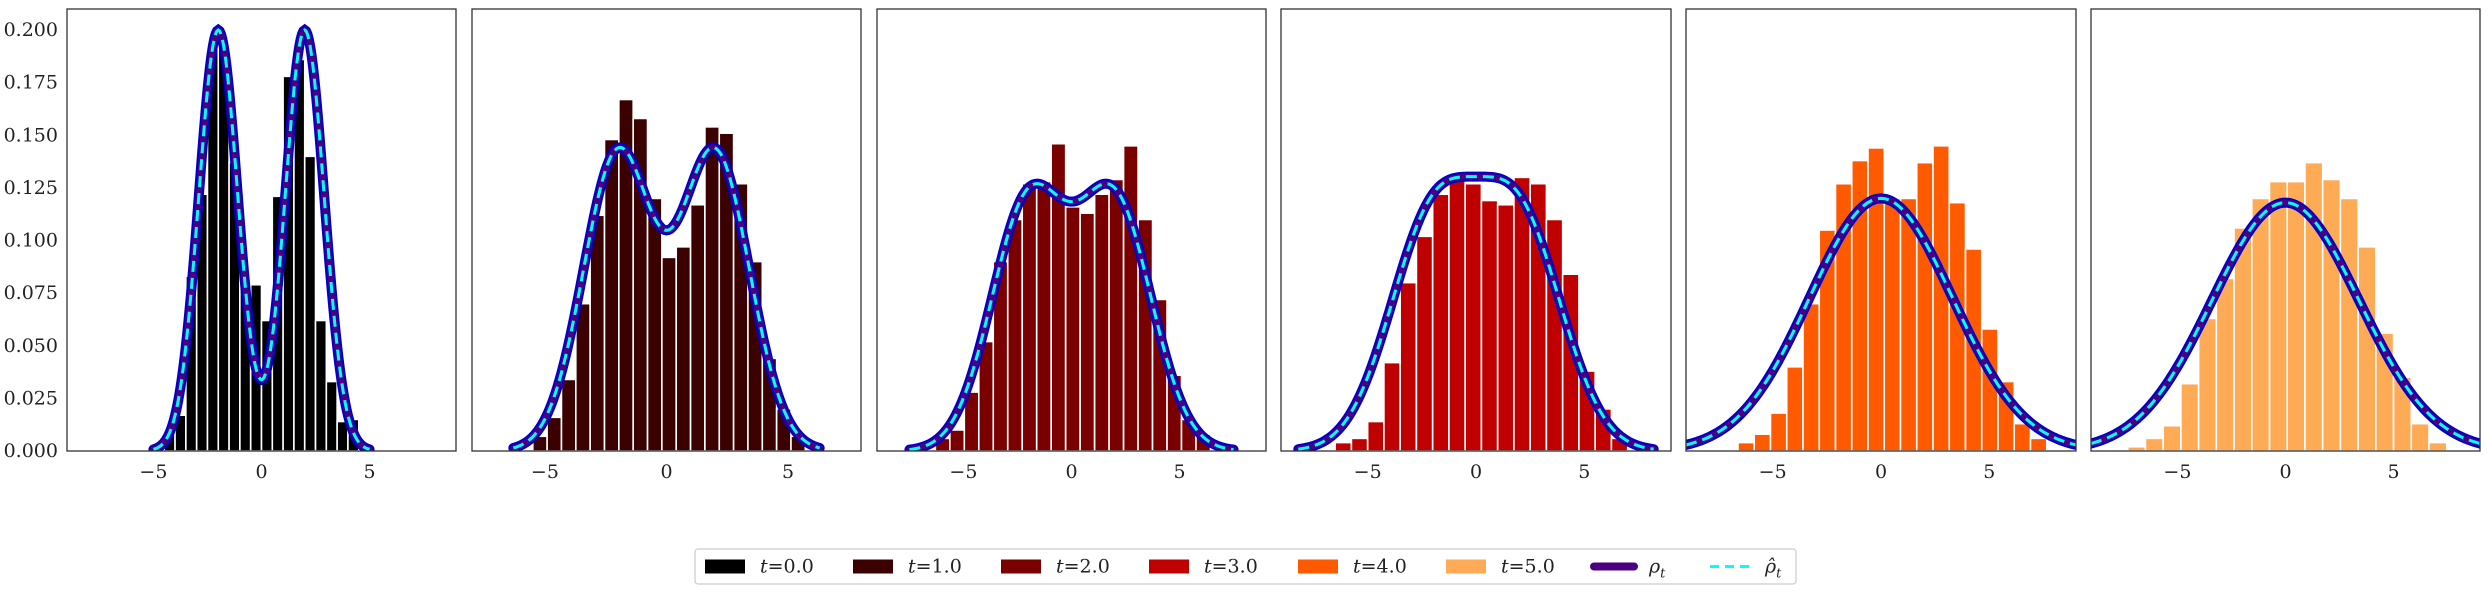  I want to click on subplot-t3.0: −5 0 5, so click(1476, 245).